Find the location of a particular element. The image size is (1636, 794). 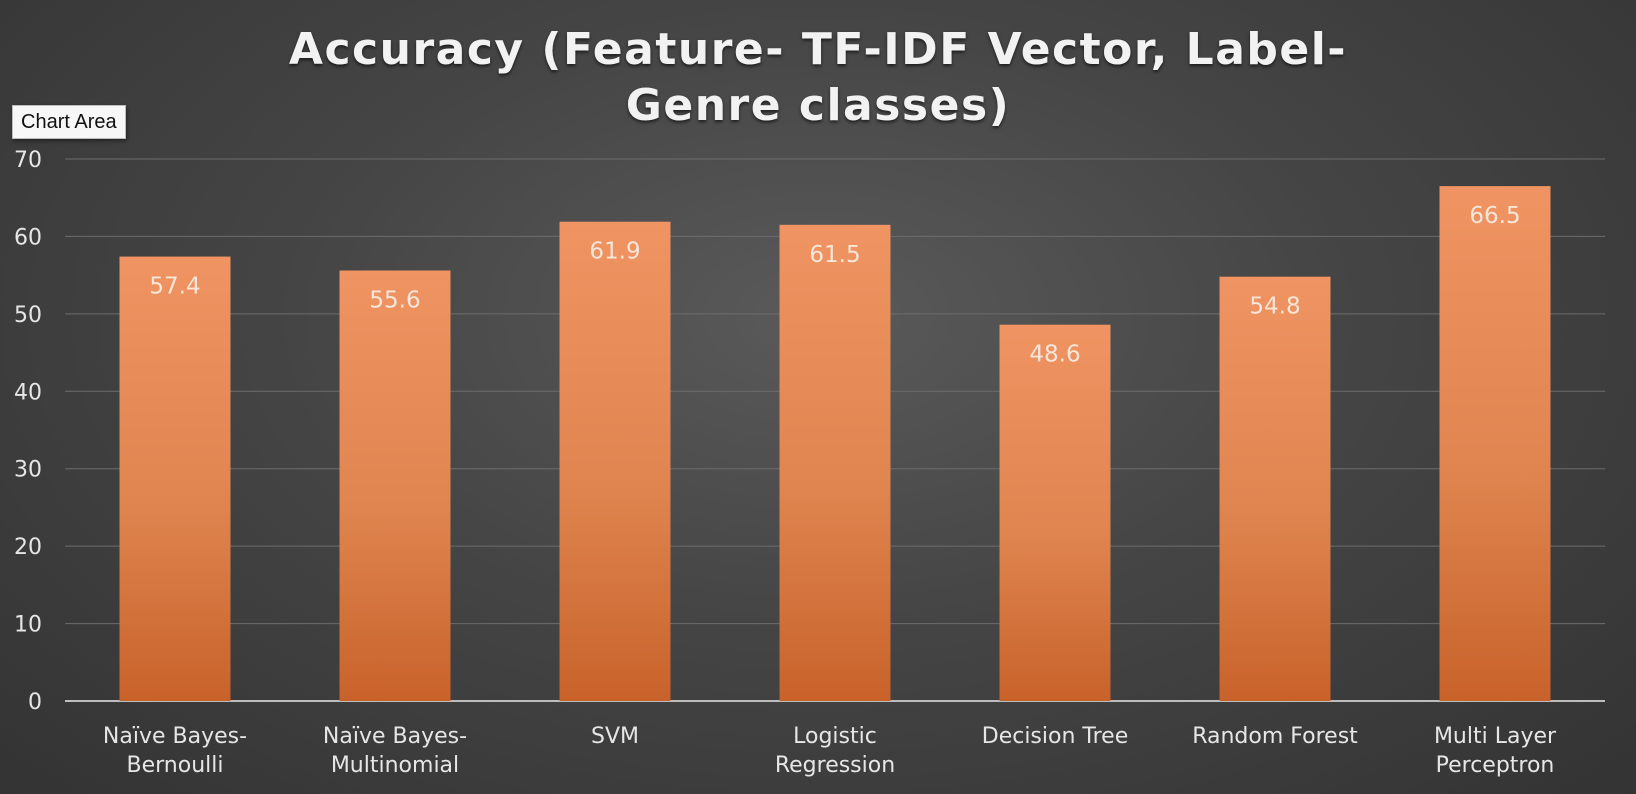

x-tick-label: Naïve Bayes-Bernoulli is located at coordinates (175, 751).